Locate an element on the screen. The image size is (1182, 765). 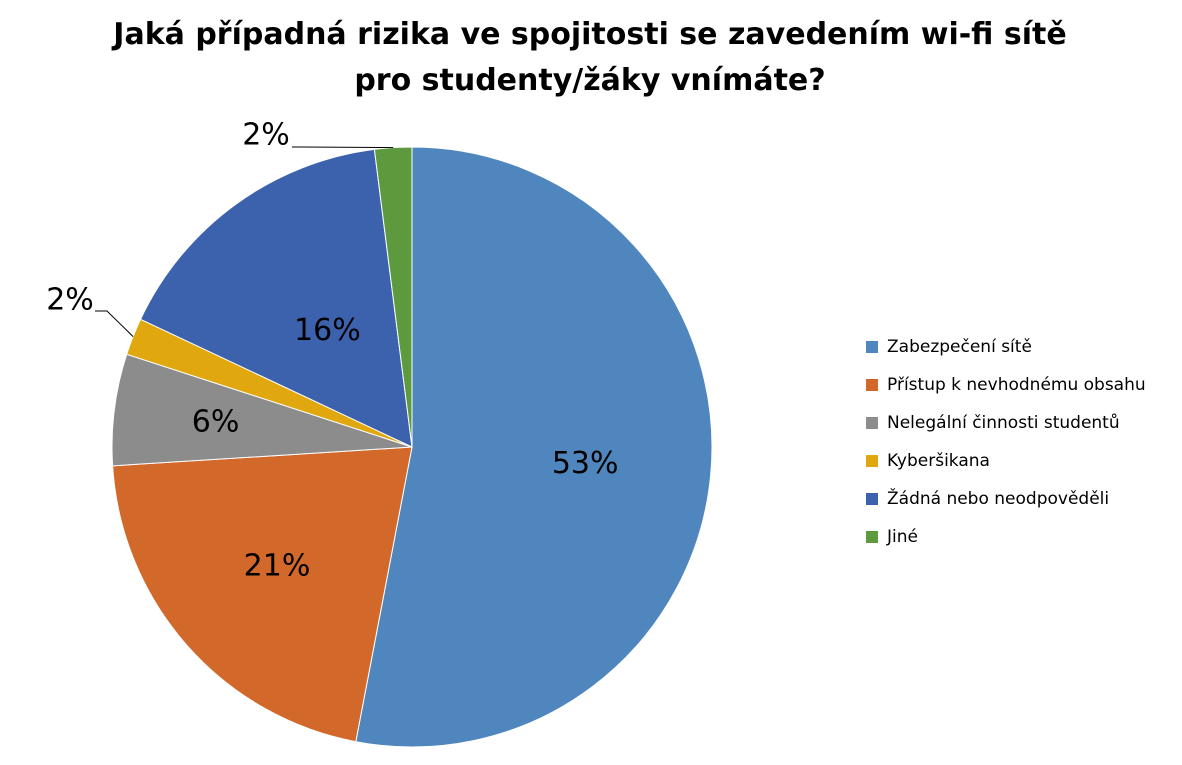
legend-item-zadna-nebo-neodpovedeli: Žádná nebo neodpověděli is located at coordinates (1006, 499).